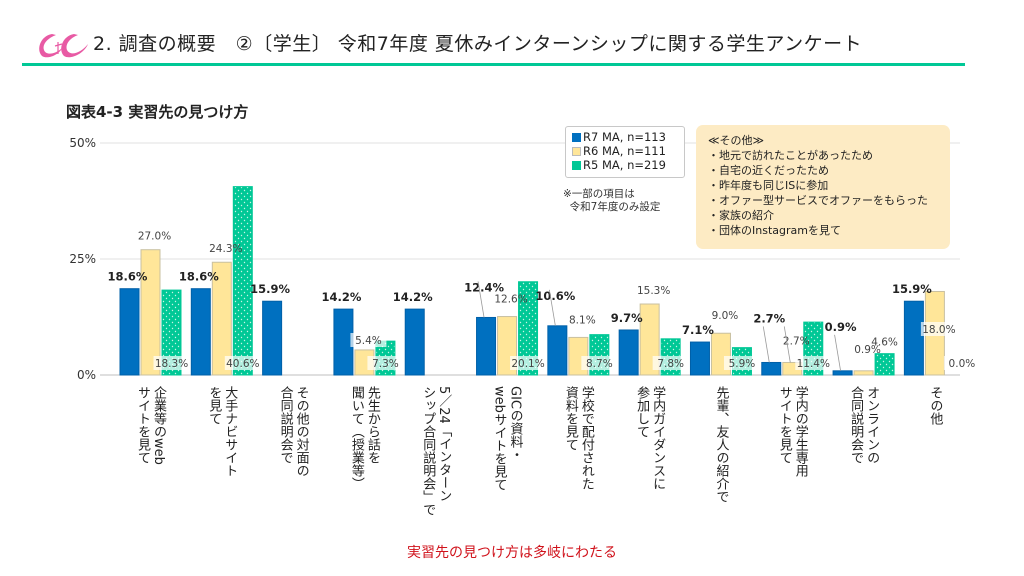  What do you see at coordinates (493, 64) in the screenshot?
I see `header-divider` at bounding box center [493, 64].